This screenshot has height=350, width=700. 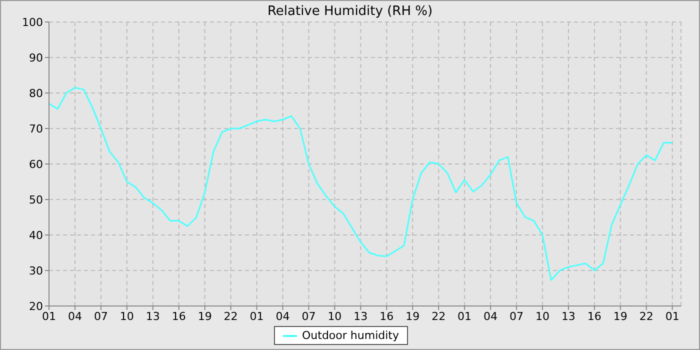 I want to click on y-tick-label: 60, so click(x=36, y=164).